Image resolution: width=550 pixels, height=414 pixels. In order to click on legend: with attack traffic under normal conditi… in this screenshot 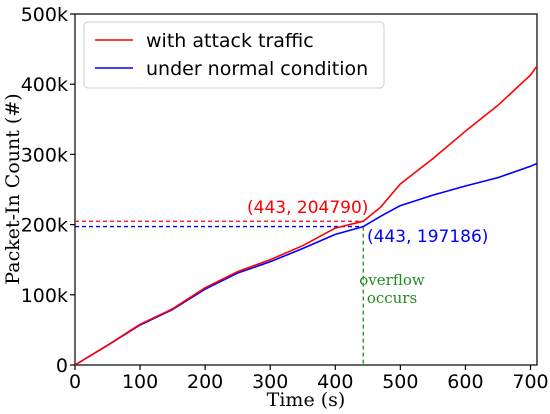, I will do `click(234, 55)`.